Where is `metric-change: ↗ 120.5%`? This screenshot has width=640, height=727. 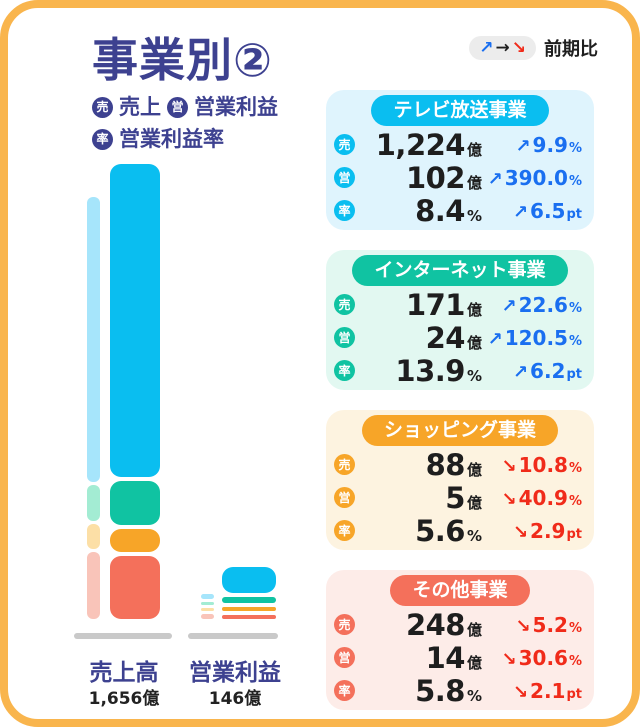
metric-change: ↗ 120.5% is located at coordinates (534, 337).